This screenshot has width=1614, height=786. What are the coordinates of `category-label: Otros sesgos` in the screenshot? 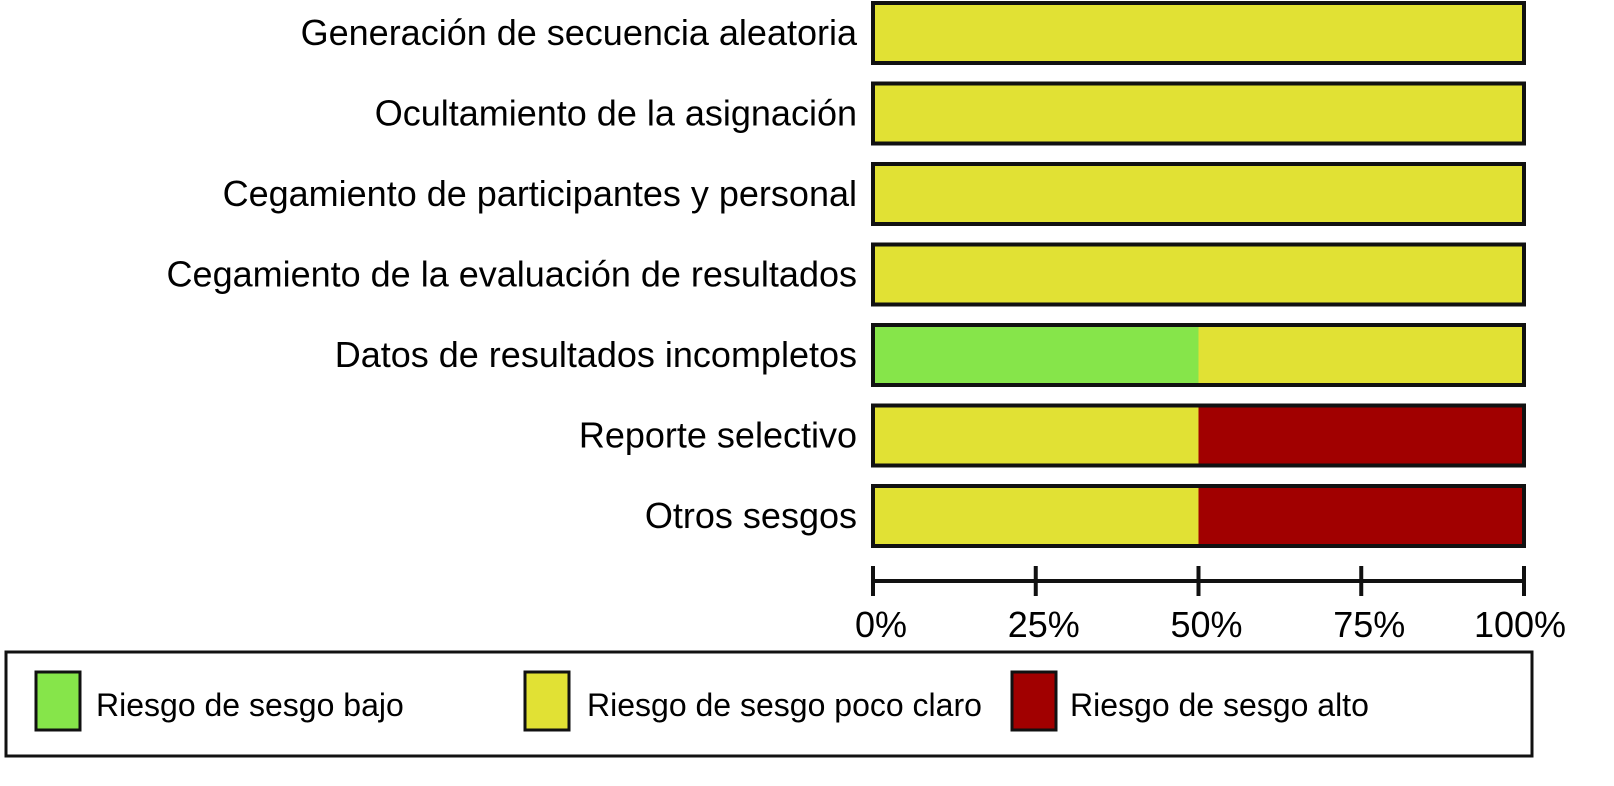 It's located at (751, 515).